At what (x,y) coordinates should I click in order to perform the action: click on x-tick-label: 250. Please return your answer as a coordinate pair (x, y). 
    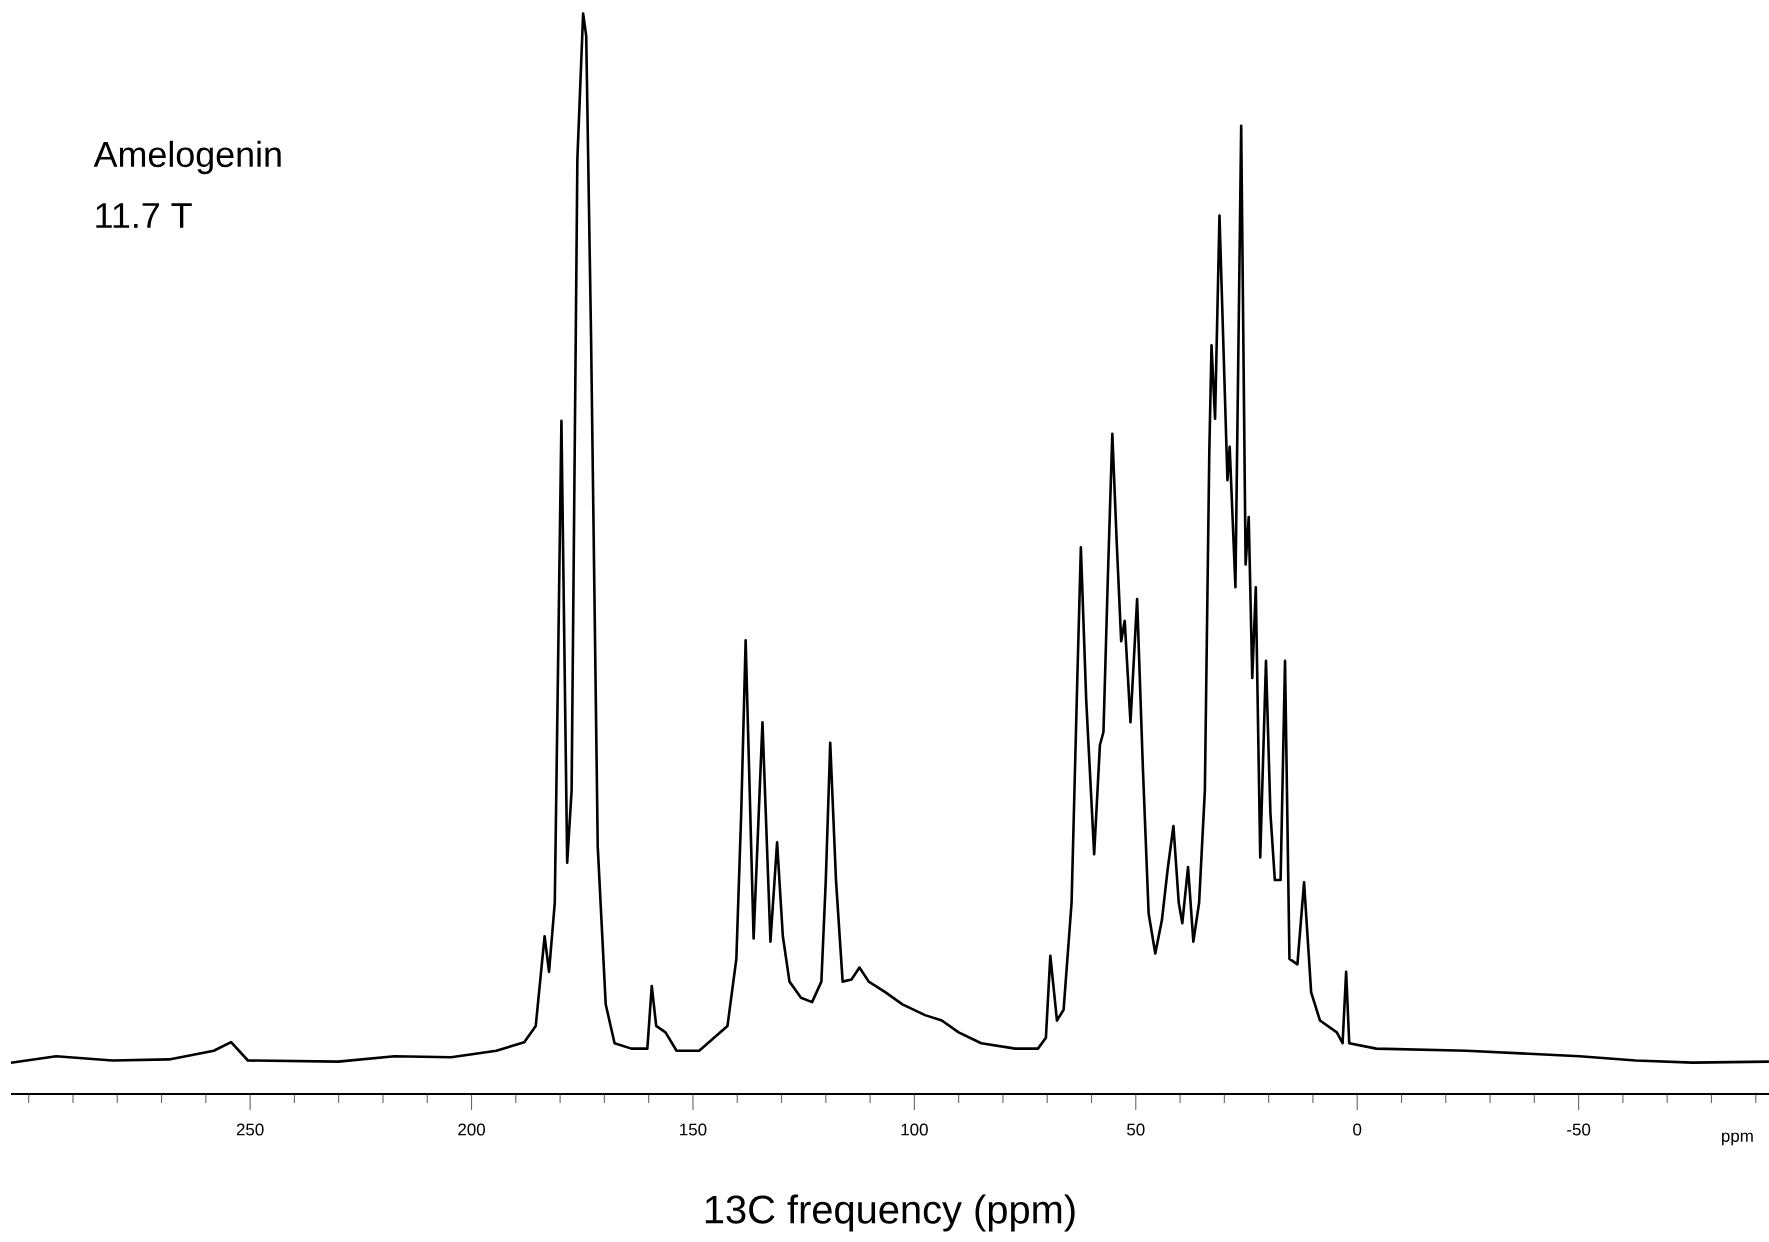
    Looking at the image, I should click on (250, 1129).